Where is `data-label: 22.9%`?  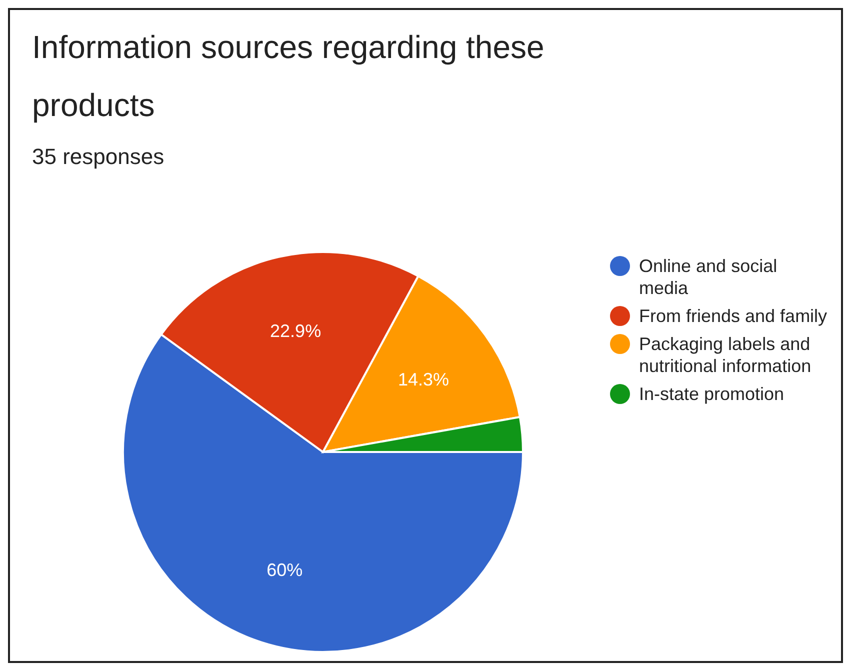 data-label: 22.9% is located at coordinates (296, 331).